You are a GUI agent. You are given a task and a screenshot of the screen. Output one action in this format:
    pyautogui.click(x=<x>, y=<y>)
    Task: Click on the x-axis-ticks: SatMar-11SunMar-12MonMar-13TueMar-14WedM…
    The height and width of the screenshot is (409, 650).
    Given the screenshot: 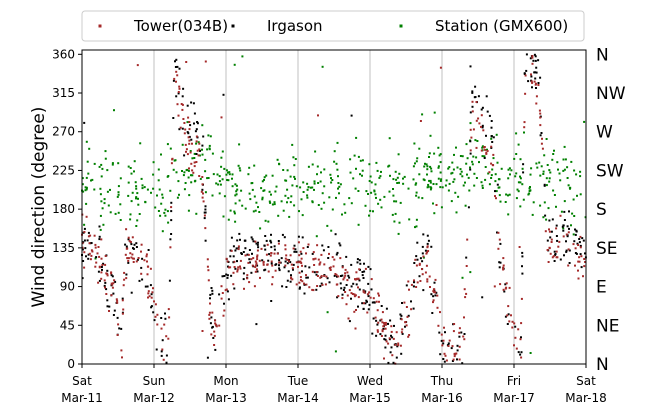 What is the action you would take?
    pyautogui.click(x=334, y=384)
    